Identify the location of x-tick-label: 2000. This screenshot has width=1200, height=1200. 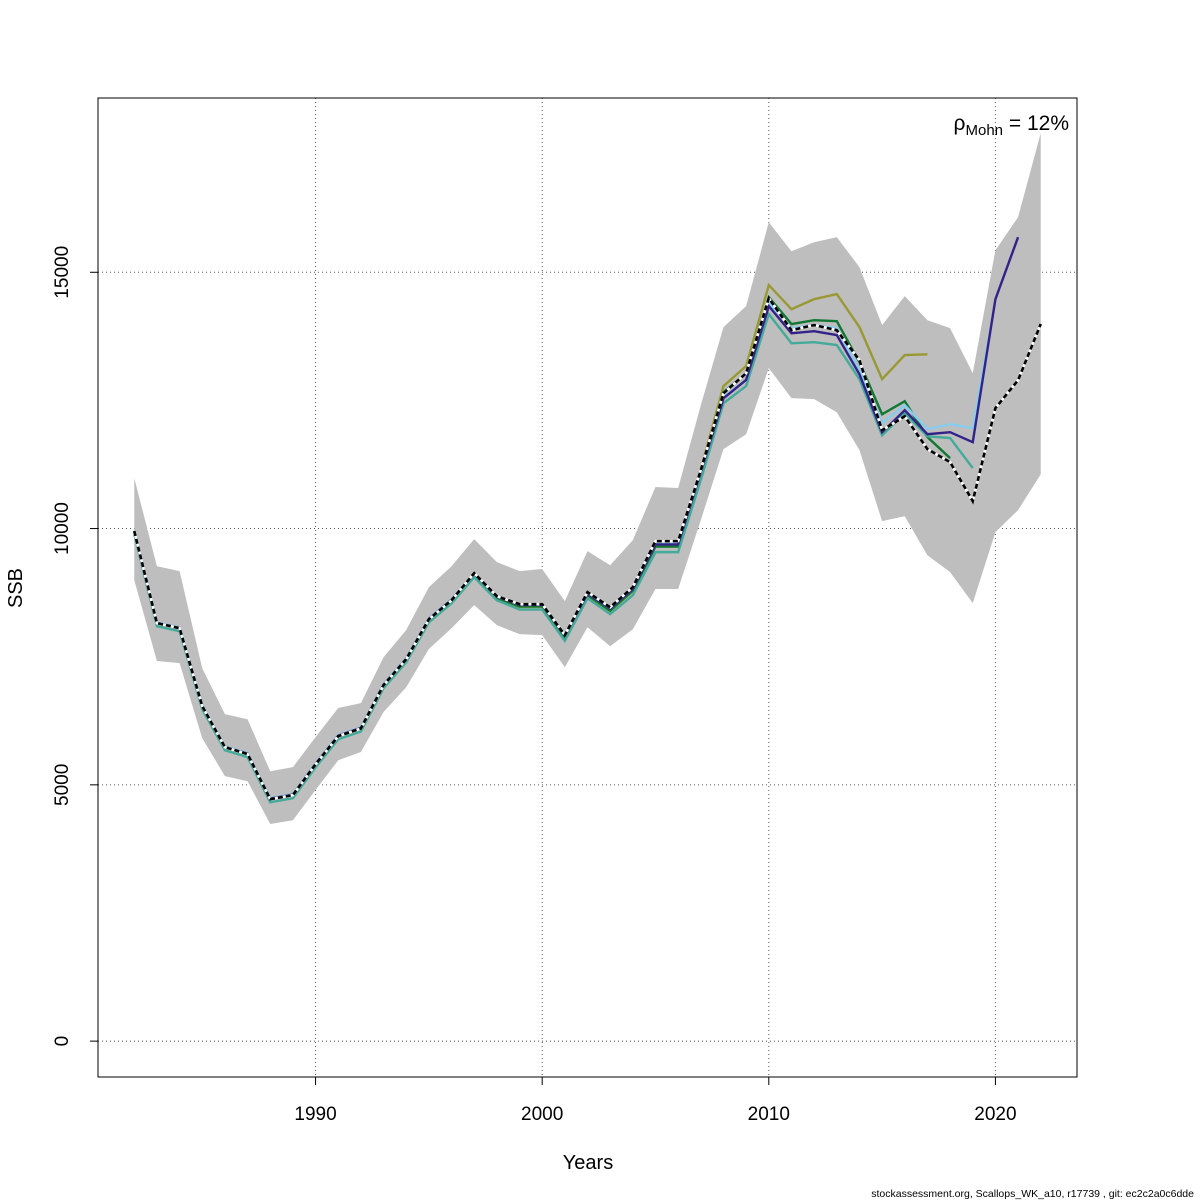
(542, 1114).